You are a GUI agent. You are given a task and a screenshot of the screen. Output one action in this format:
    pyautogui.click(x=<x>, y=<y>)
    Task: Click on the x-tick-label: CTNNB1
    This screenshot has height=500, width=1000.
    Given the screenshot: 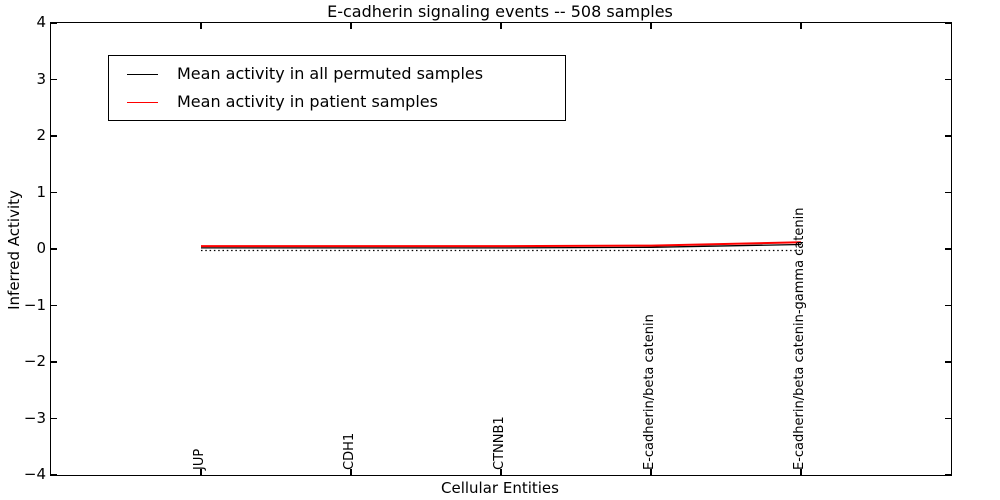 What is the action you would take?
    pyautogui.click(x=499, y=443)
    